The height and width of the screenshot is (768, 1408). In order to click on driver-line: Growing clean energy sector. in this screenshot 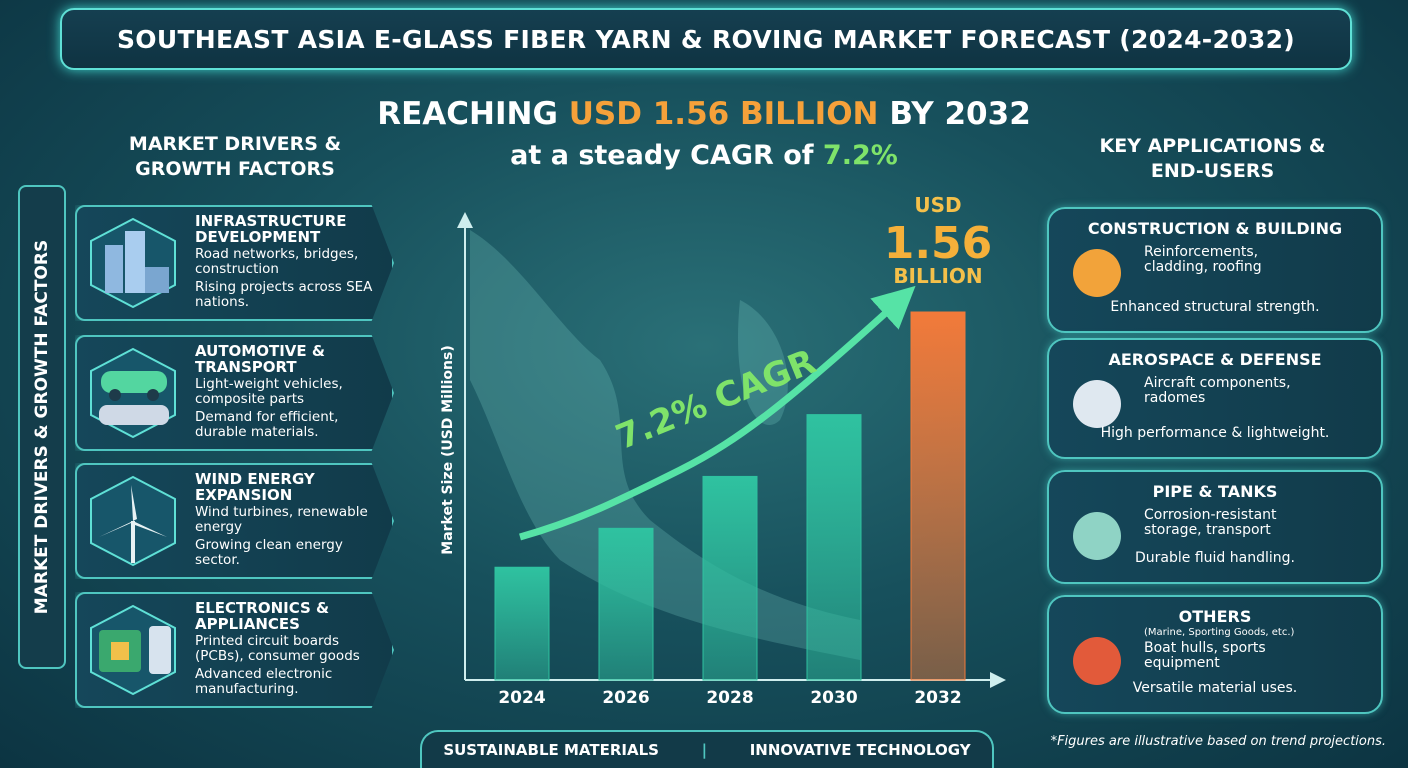, I will do `click(269, 552)`.